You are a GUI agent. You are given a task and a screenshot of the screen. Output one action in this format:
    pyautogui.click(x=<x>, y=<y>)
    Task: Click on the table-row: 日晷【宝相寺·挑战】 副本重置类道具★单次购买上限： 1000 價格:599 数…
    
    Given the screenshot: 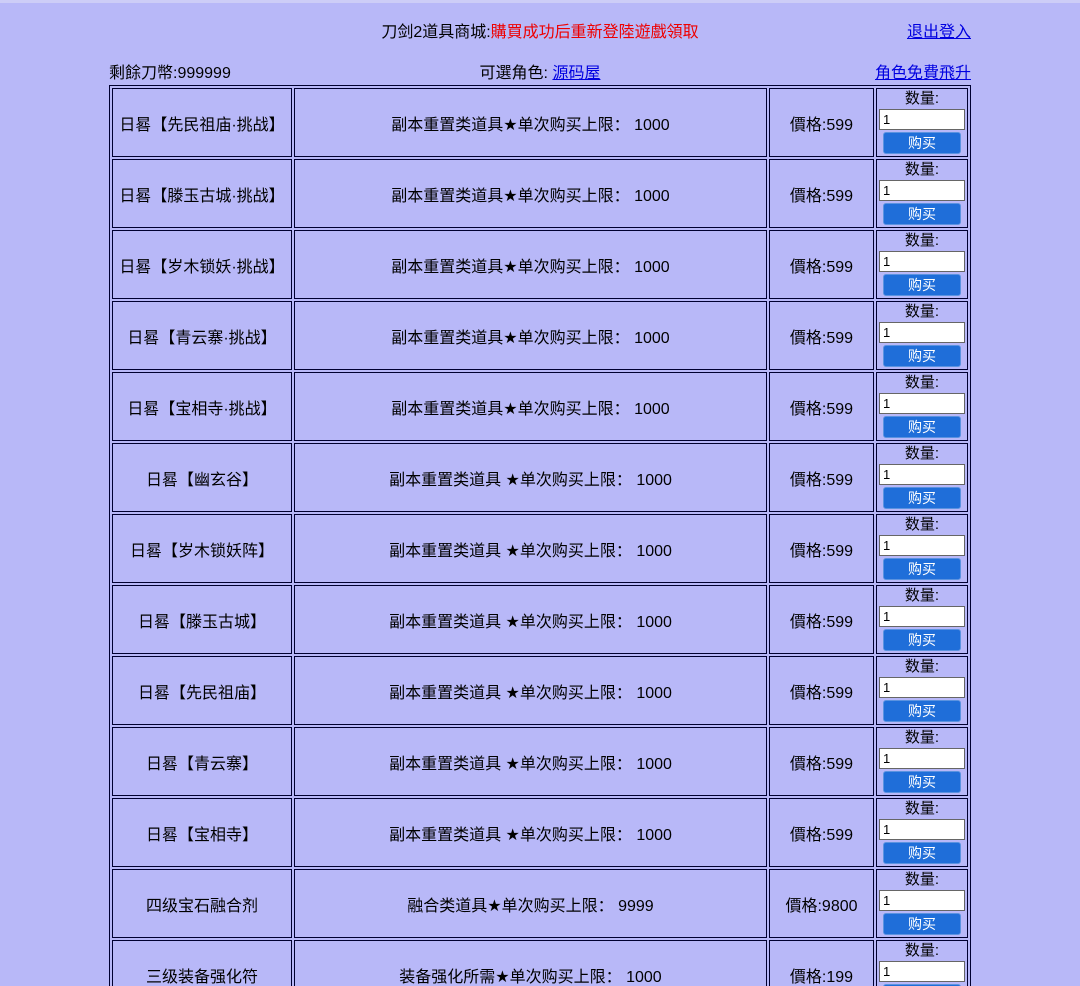 What is the action you would take?
    pyautogui.click(x=540, y=406)
    